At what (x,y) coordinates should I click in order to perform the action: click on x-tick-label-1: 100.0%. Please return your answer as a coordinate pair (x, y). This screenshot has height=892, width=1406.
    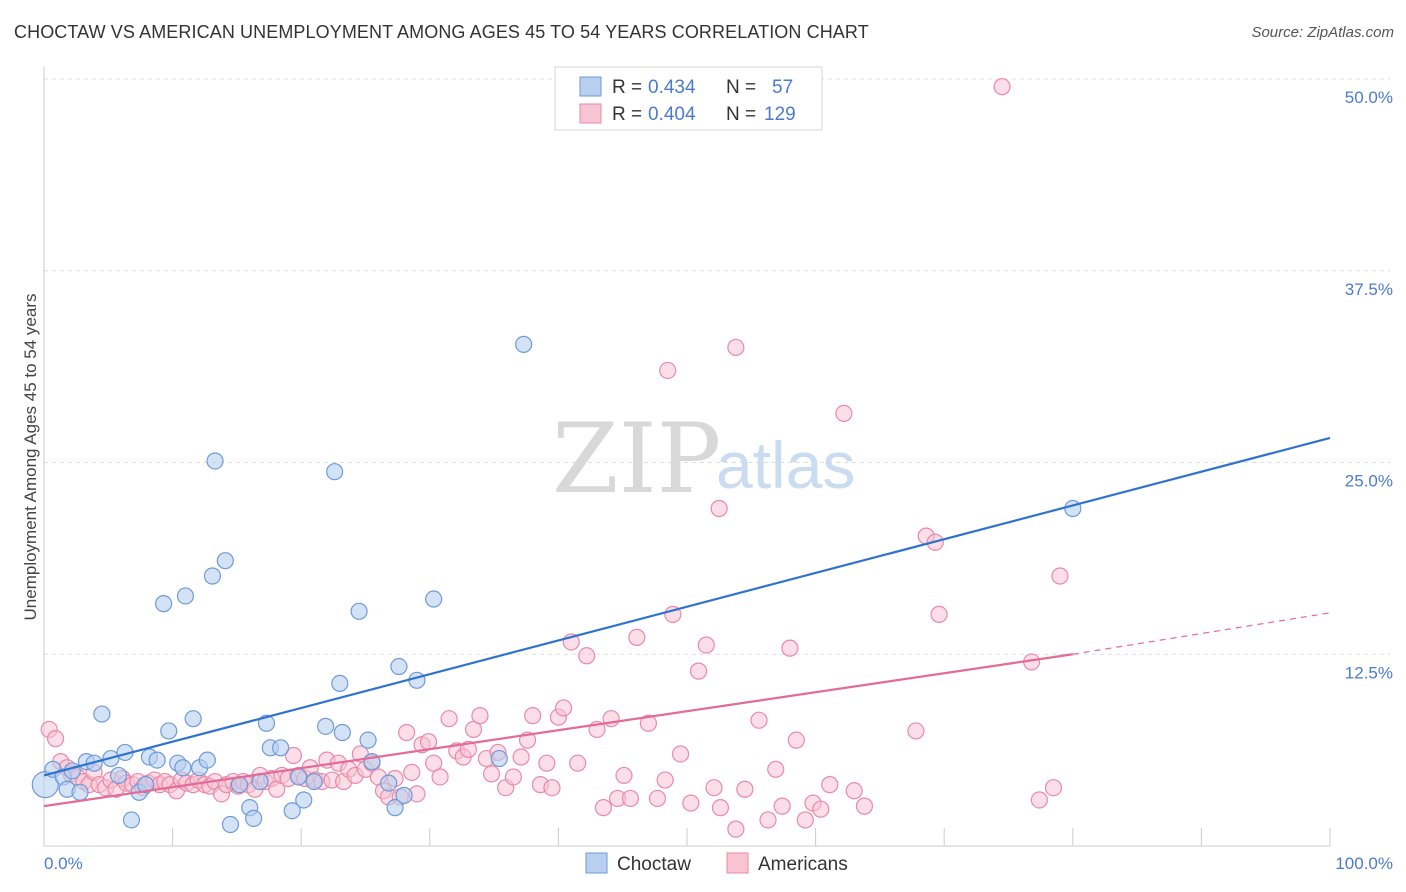
    Looking at the image, I should click on (1364, 863).